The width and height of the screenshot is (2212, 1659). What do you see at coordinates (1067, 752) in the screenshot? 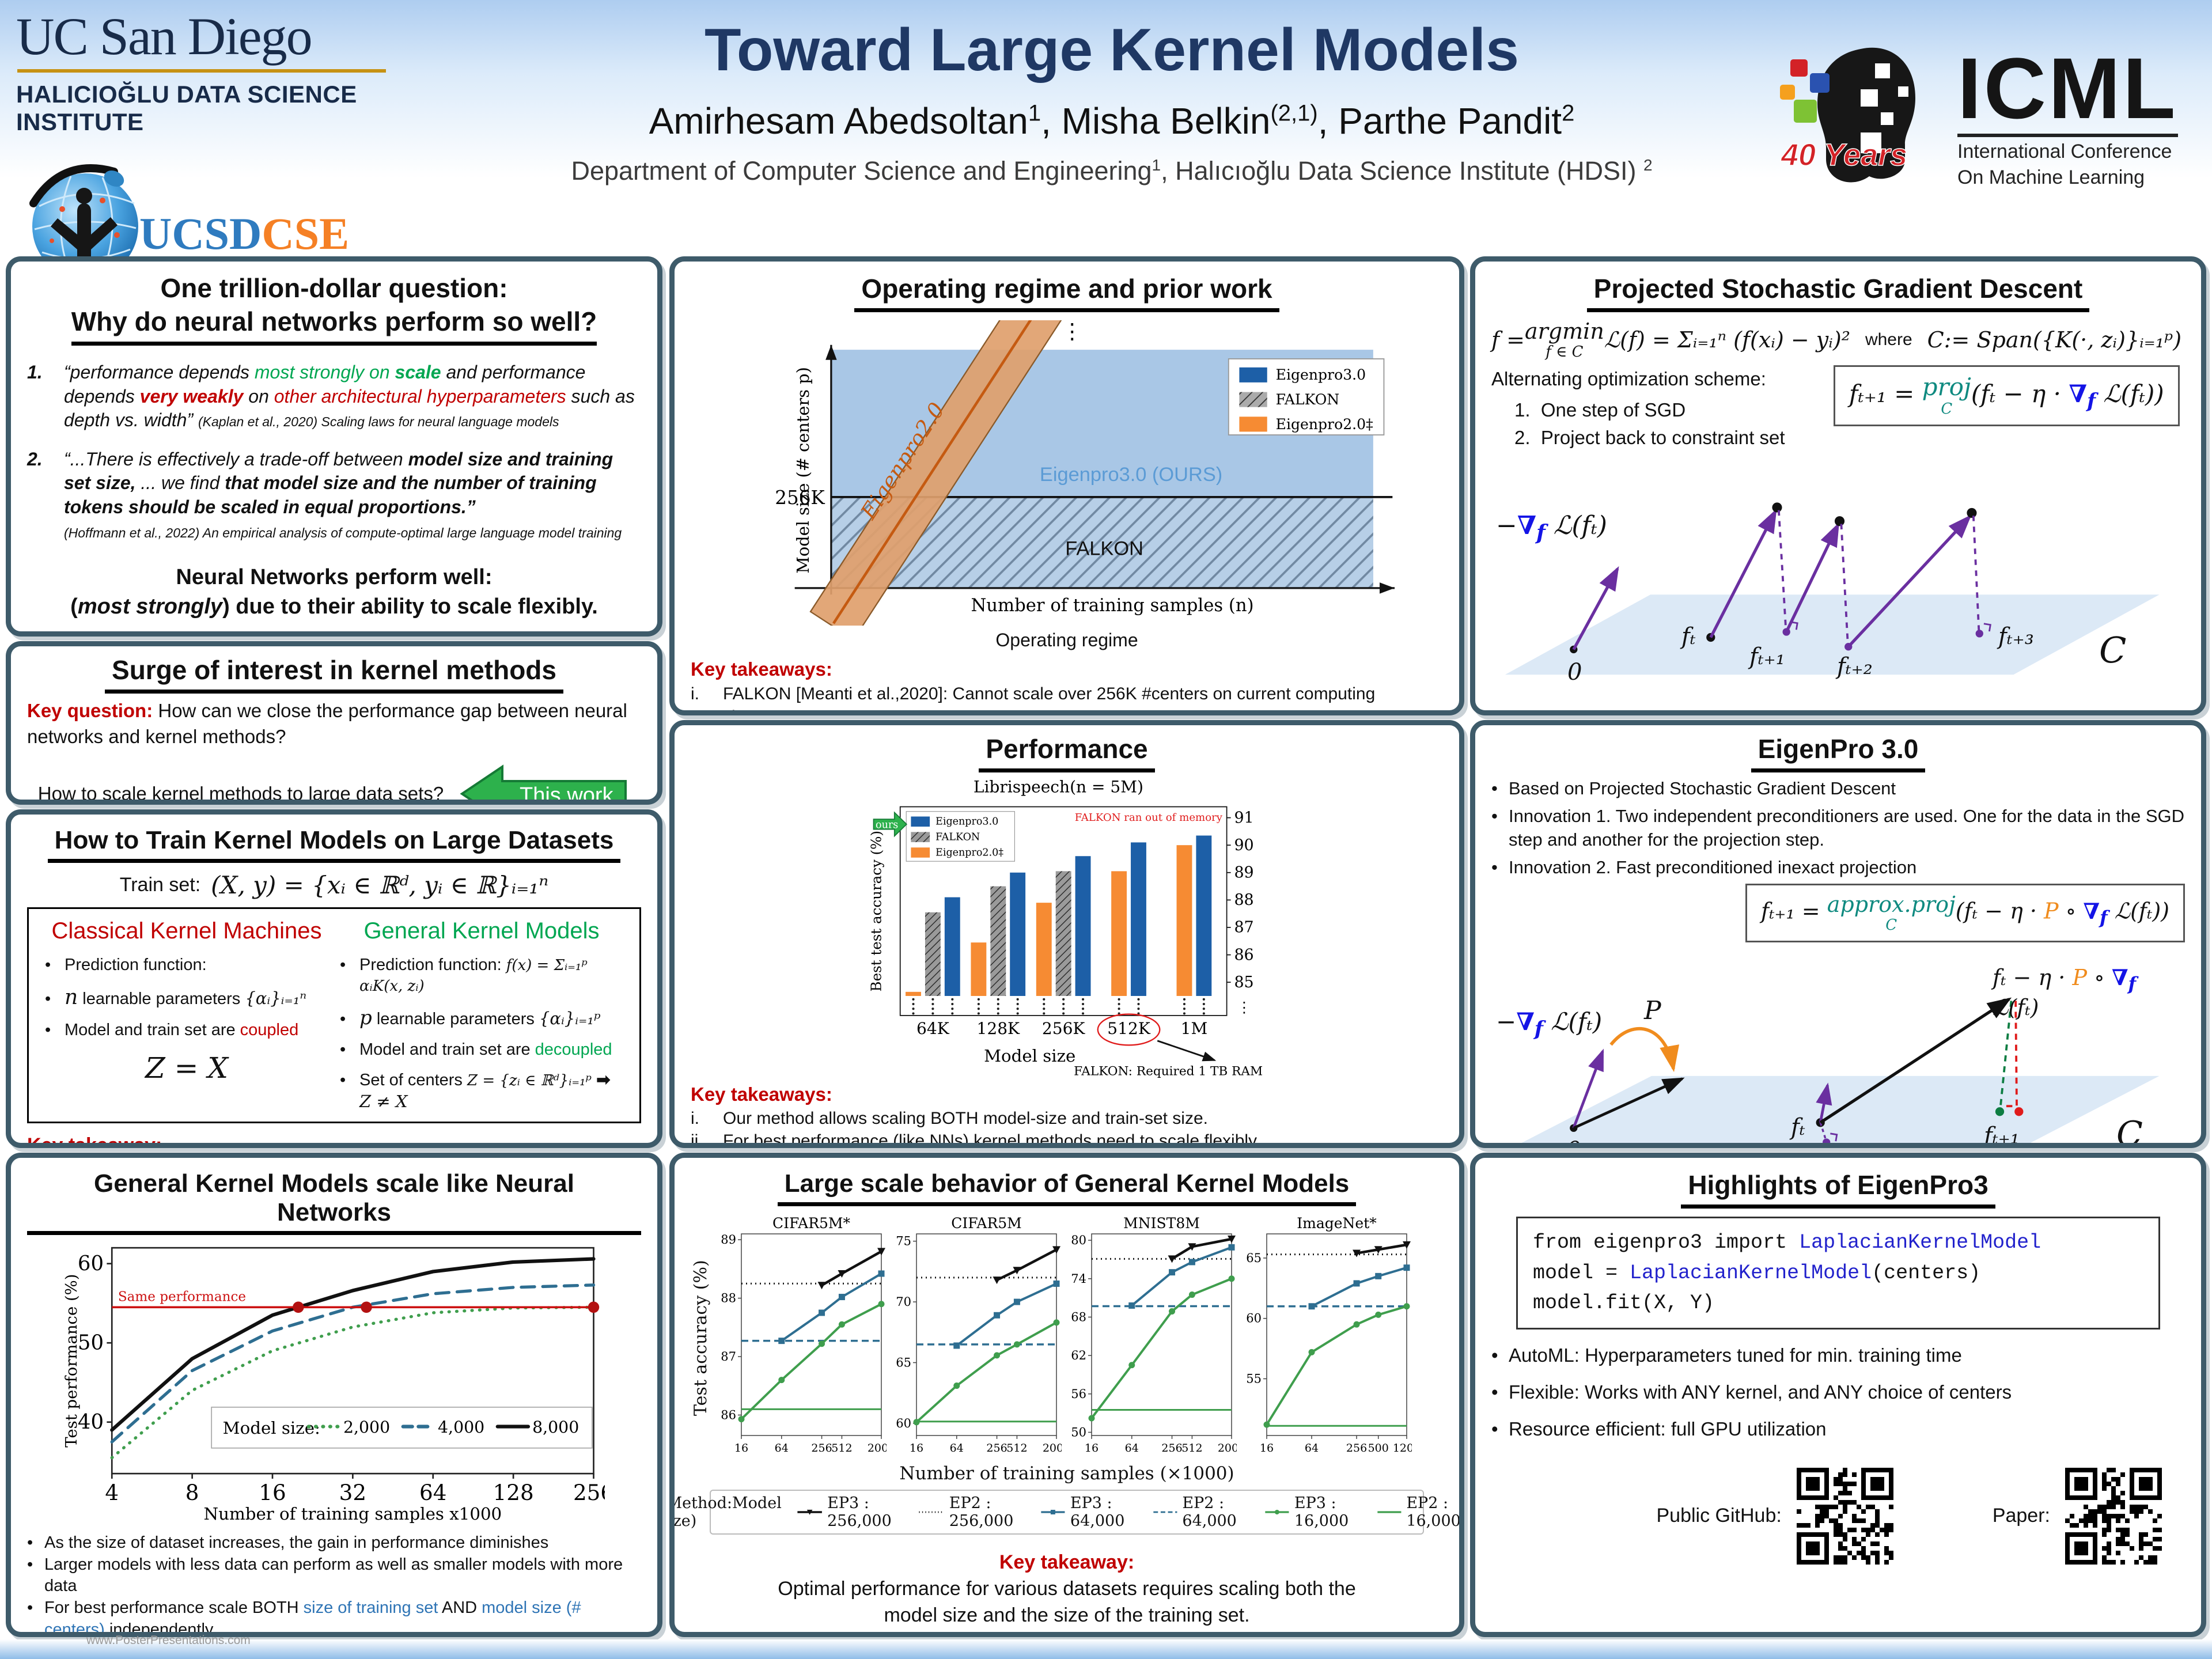
I see `performance-title: Performance` at bounding box center [1067, 752].